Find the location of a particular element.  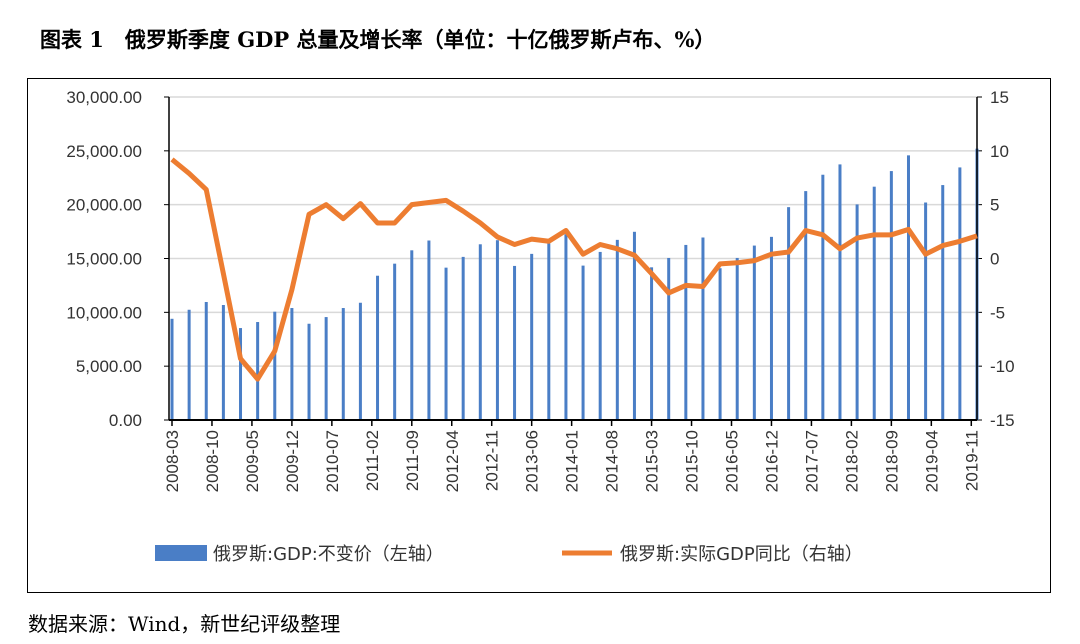

left-tick-label: 5,000.00 is located at coordinates (109, 366).